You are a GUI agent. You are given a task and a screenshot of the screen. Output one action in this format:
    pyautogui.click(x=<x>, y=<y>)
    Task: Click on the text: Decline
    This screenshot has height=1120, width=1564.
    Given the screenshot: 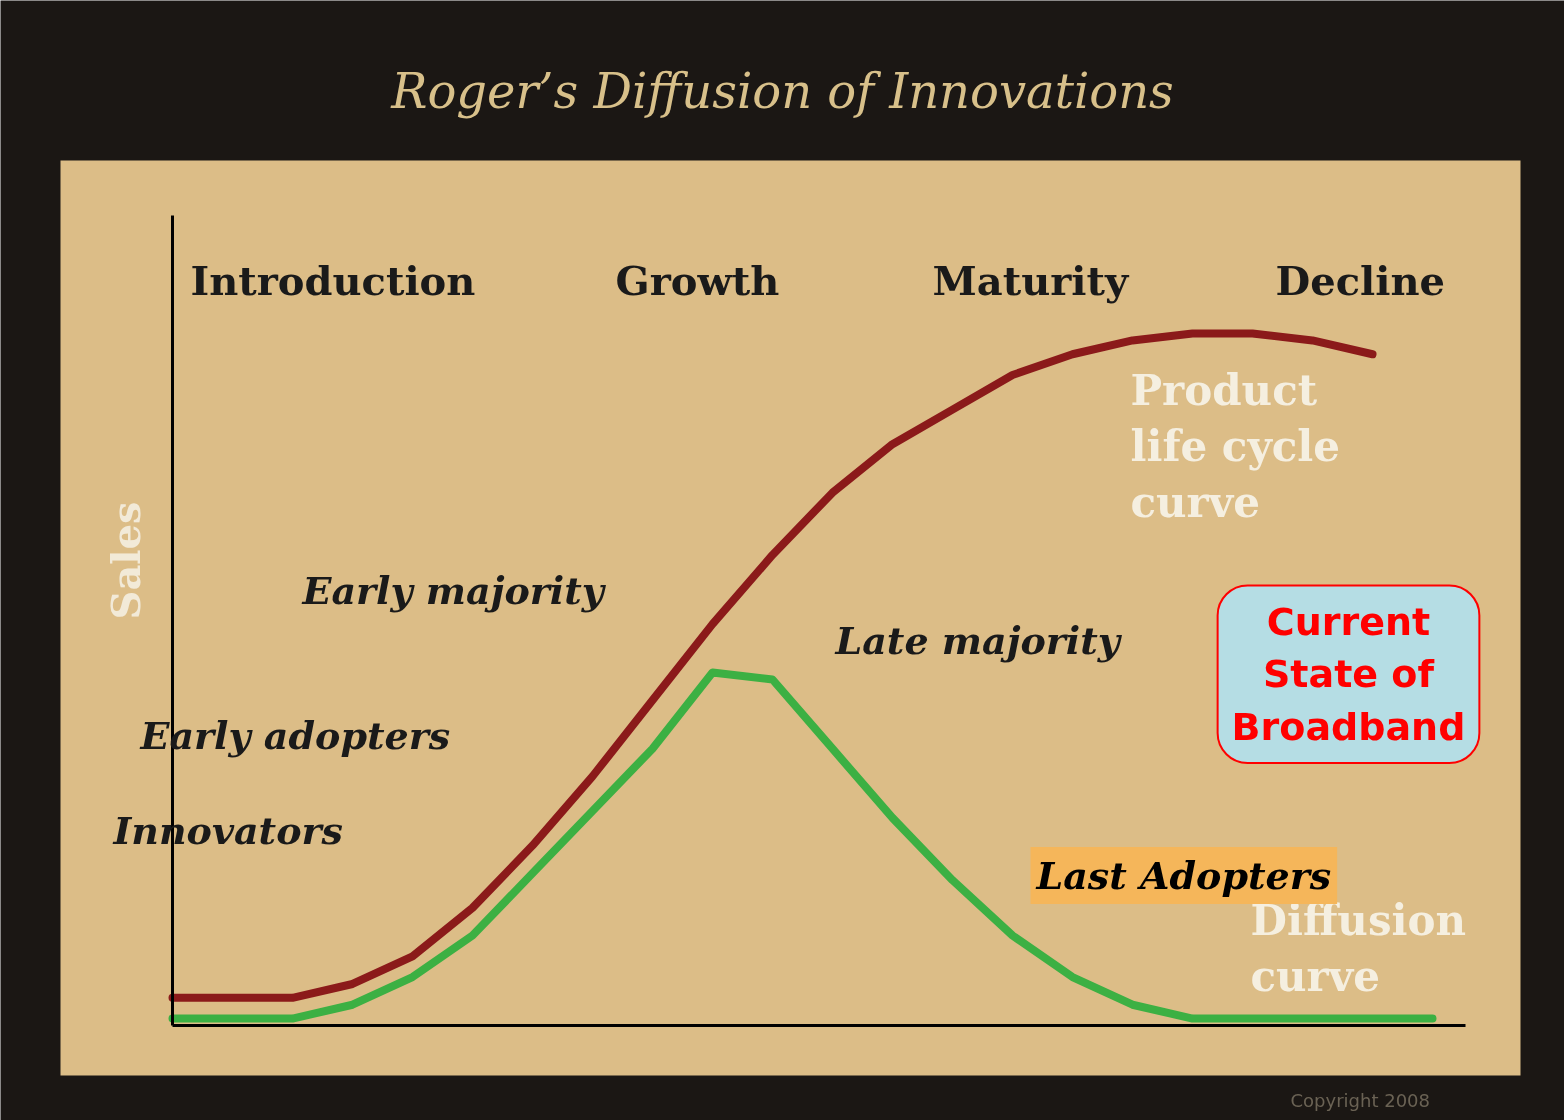 What is the action you would take?
    pyautogui.click(x=1360, y=280)
    